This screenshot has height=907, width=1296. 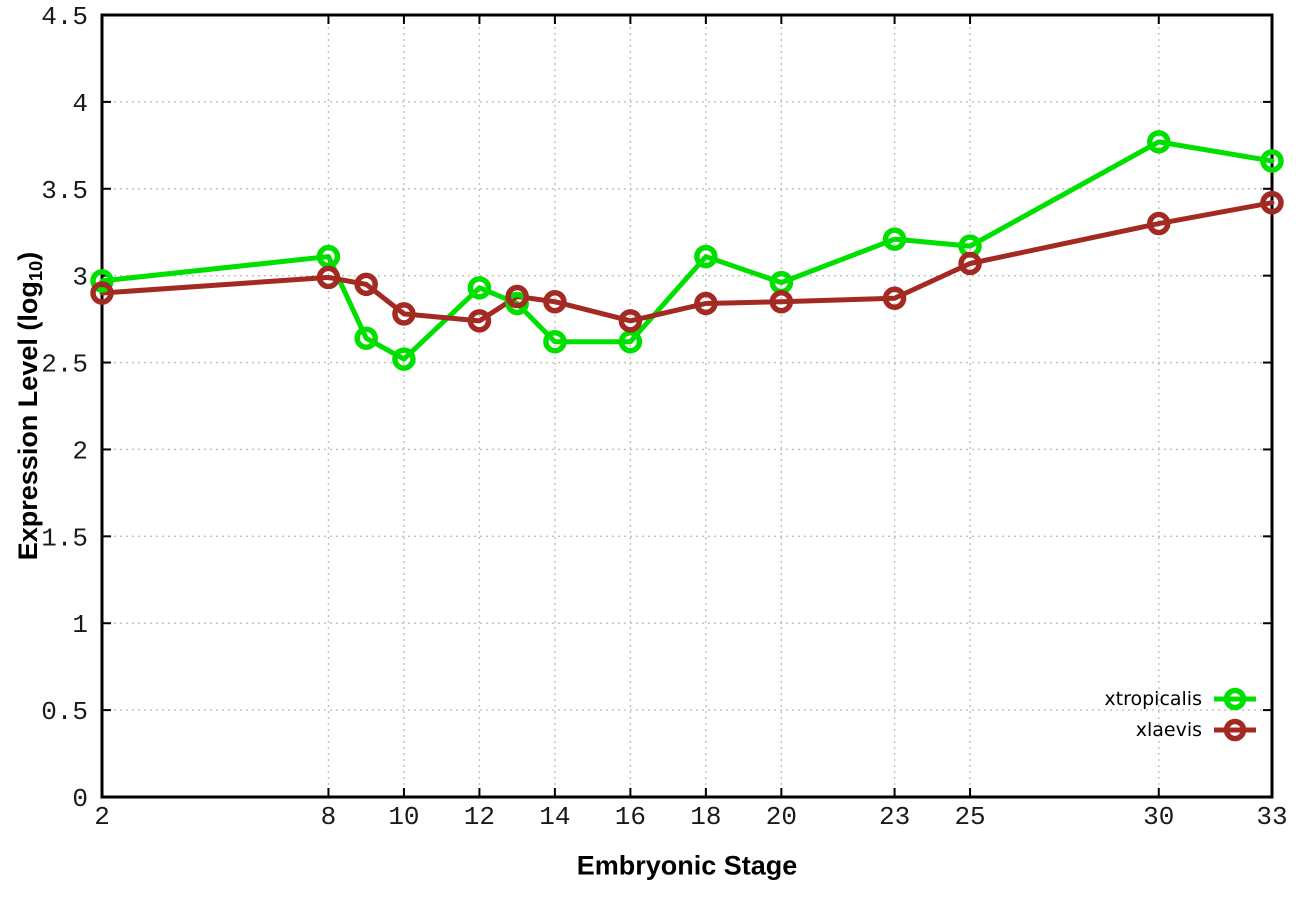 I want to click on legend-label-xlaevis: xlaevis, so click(x=1168, y=729).